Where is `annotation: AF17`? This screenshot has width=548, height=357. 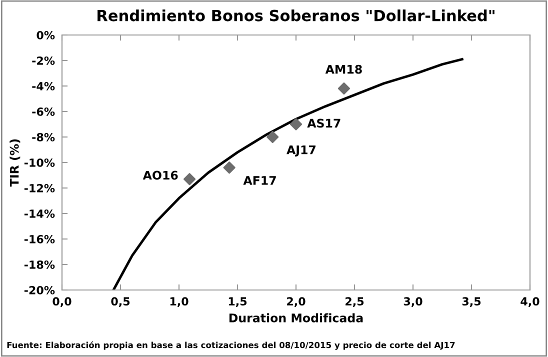
annotation: AF17 is located at coordinates (259, 180).